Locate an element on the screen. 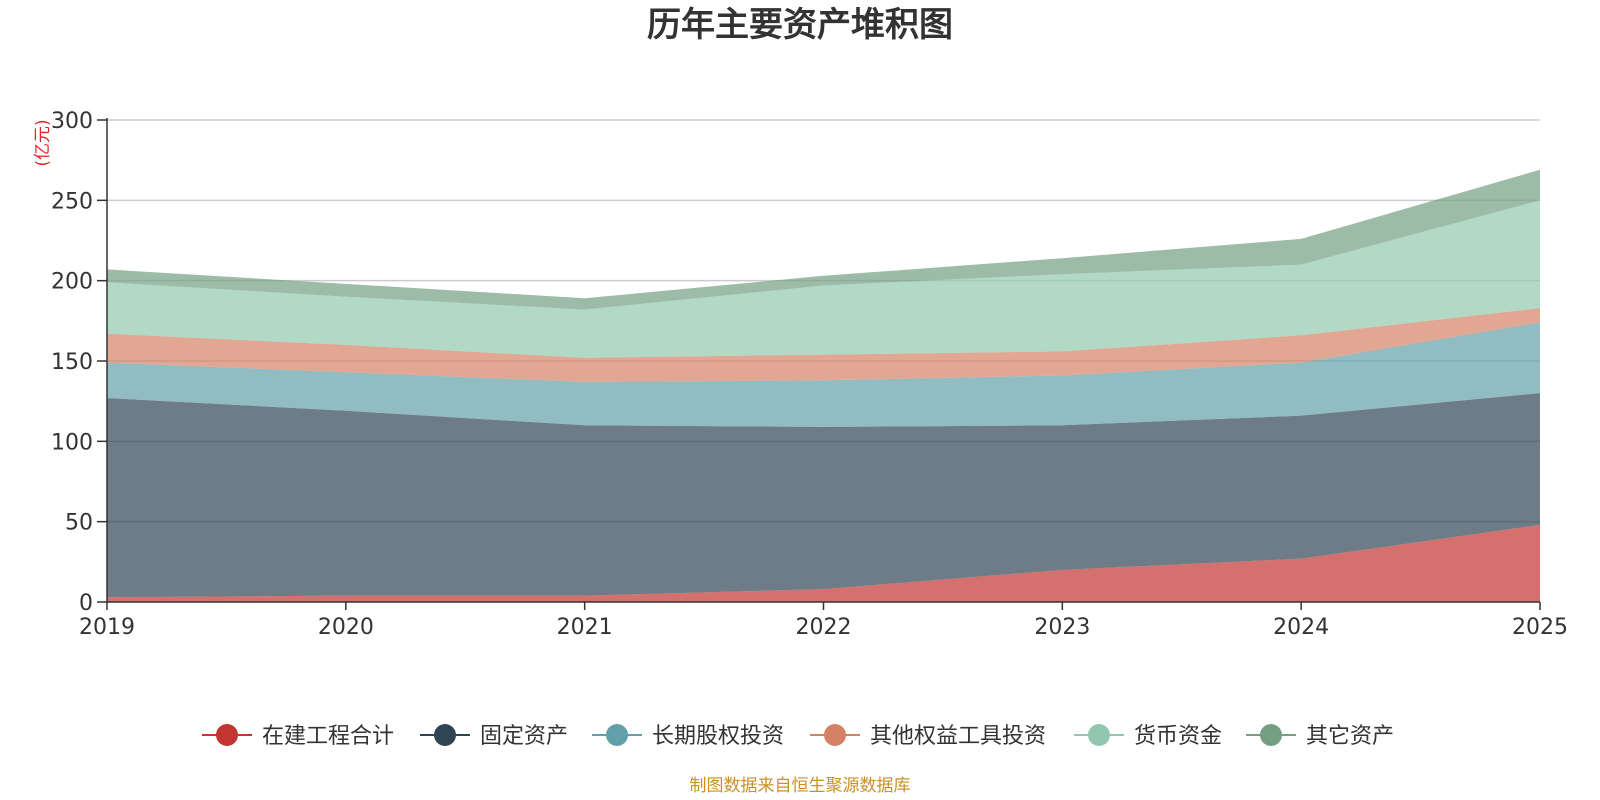 The image size is (1600, 800). legend: 在建工程合计 固定资产 长期股权投资 其他权益工具投资 货币资金 其它资产 is located at coordinates (798, 736).